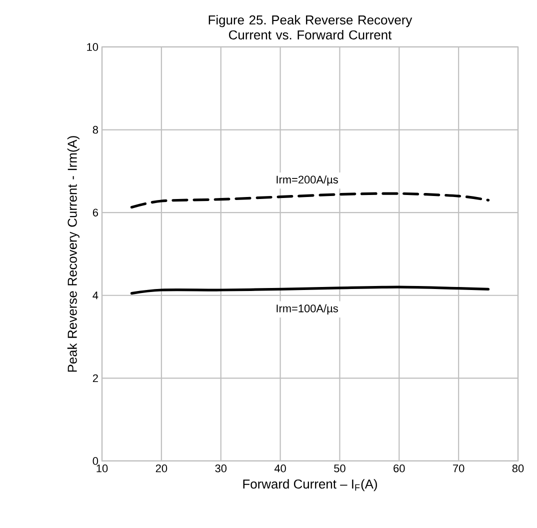 This screenshot has width=537, height=528. What do you see at coordinates (95, 296) in the screenshot?
I see `y-tick-label: 4` at bounding box center [95, 296].